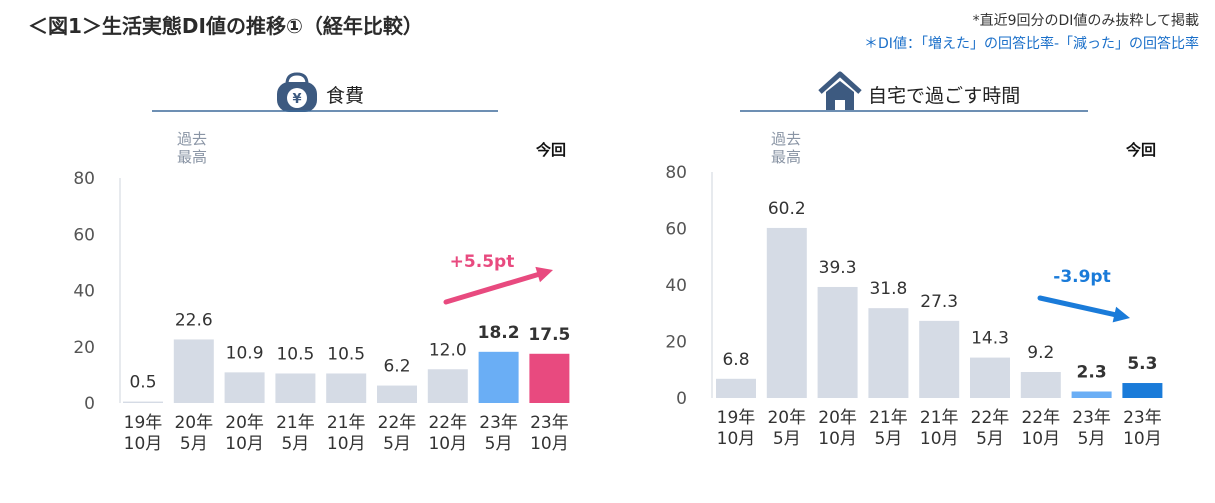 The width and height of the screenshot is (1215, 503). Describe the element at coordinates (735, 360) in the screenshot. I see `home-data-label: 6.8` at that location.